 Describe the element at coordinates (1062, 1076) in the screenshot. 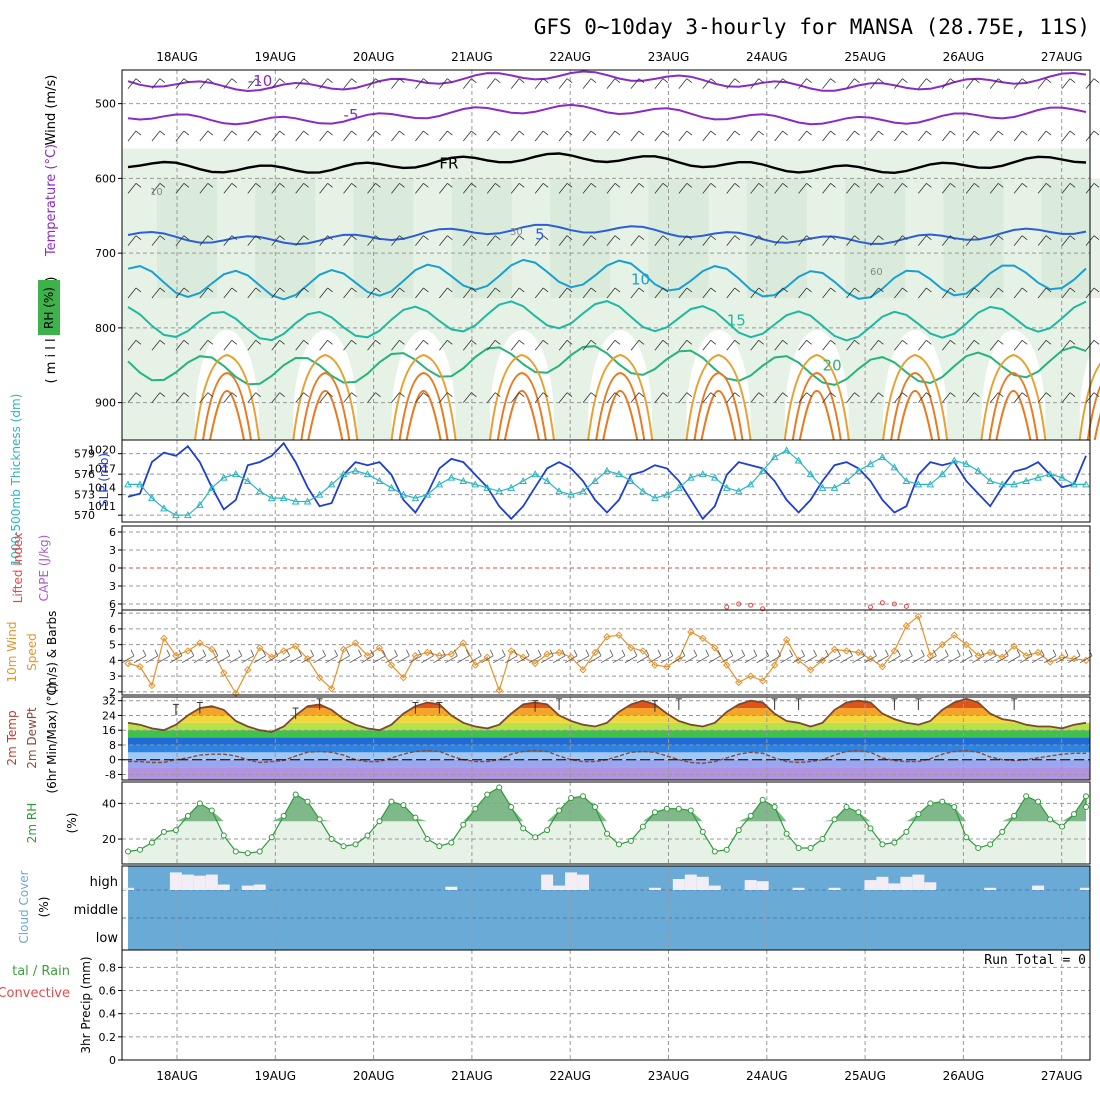

I see `date-label-bottom: 27AUG` at that location.